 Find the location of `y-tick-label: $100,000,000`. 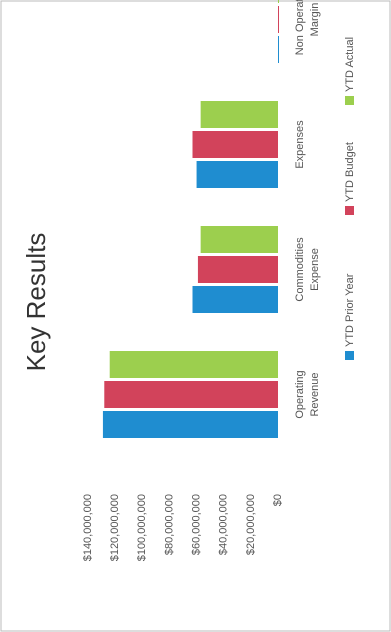

y-tick-label: $100,000,000 is located at coordinates (142, 527).